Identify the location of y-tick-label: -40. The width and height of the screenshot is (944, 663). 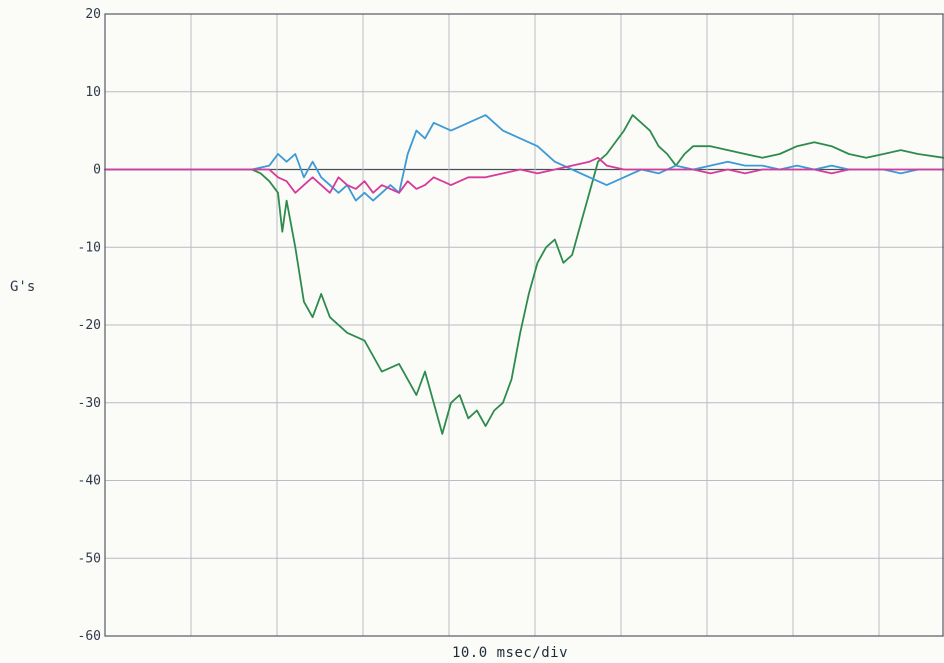
(89, 481).